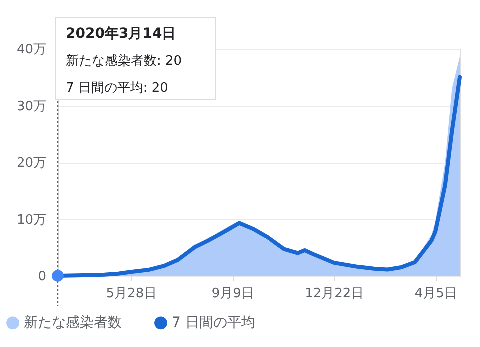 The image size is (480, 347). What do you see at coordinates (334, 294) in the screenshot?
I see `x-tick-label: 12月22日` at bounding box center [334, 294].